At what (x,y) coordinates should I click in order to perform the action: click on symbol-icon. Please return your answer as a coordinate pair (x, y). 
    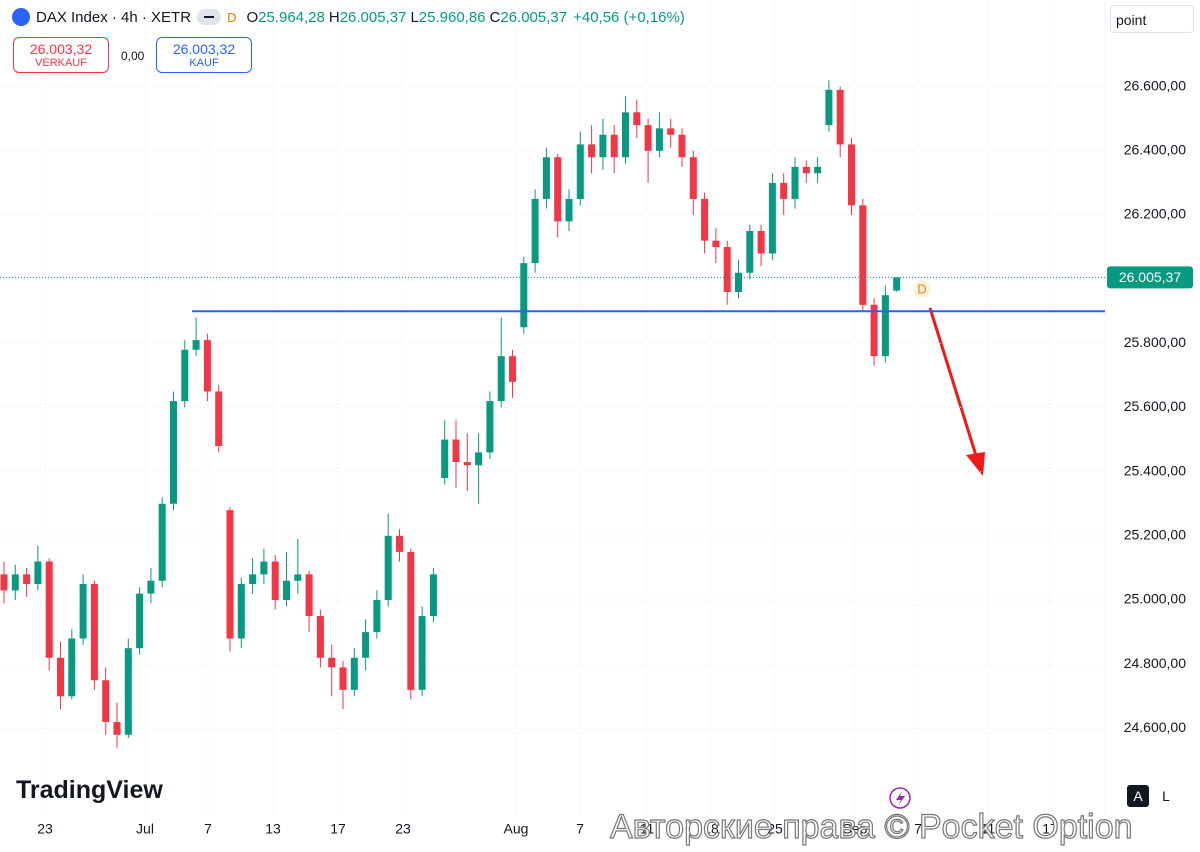
    Looking at the image, I should click on (21, 17).